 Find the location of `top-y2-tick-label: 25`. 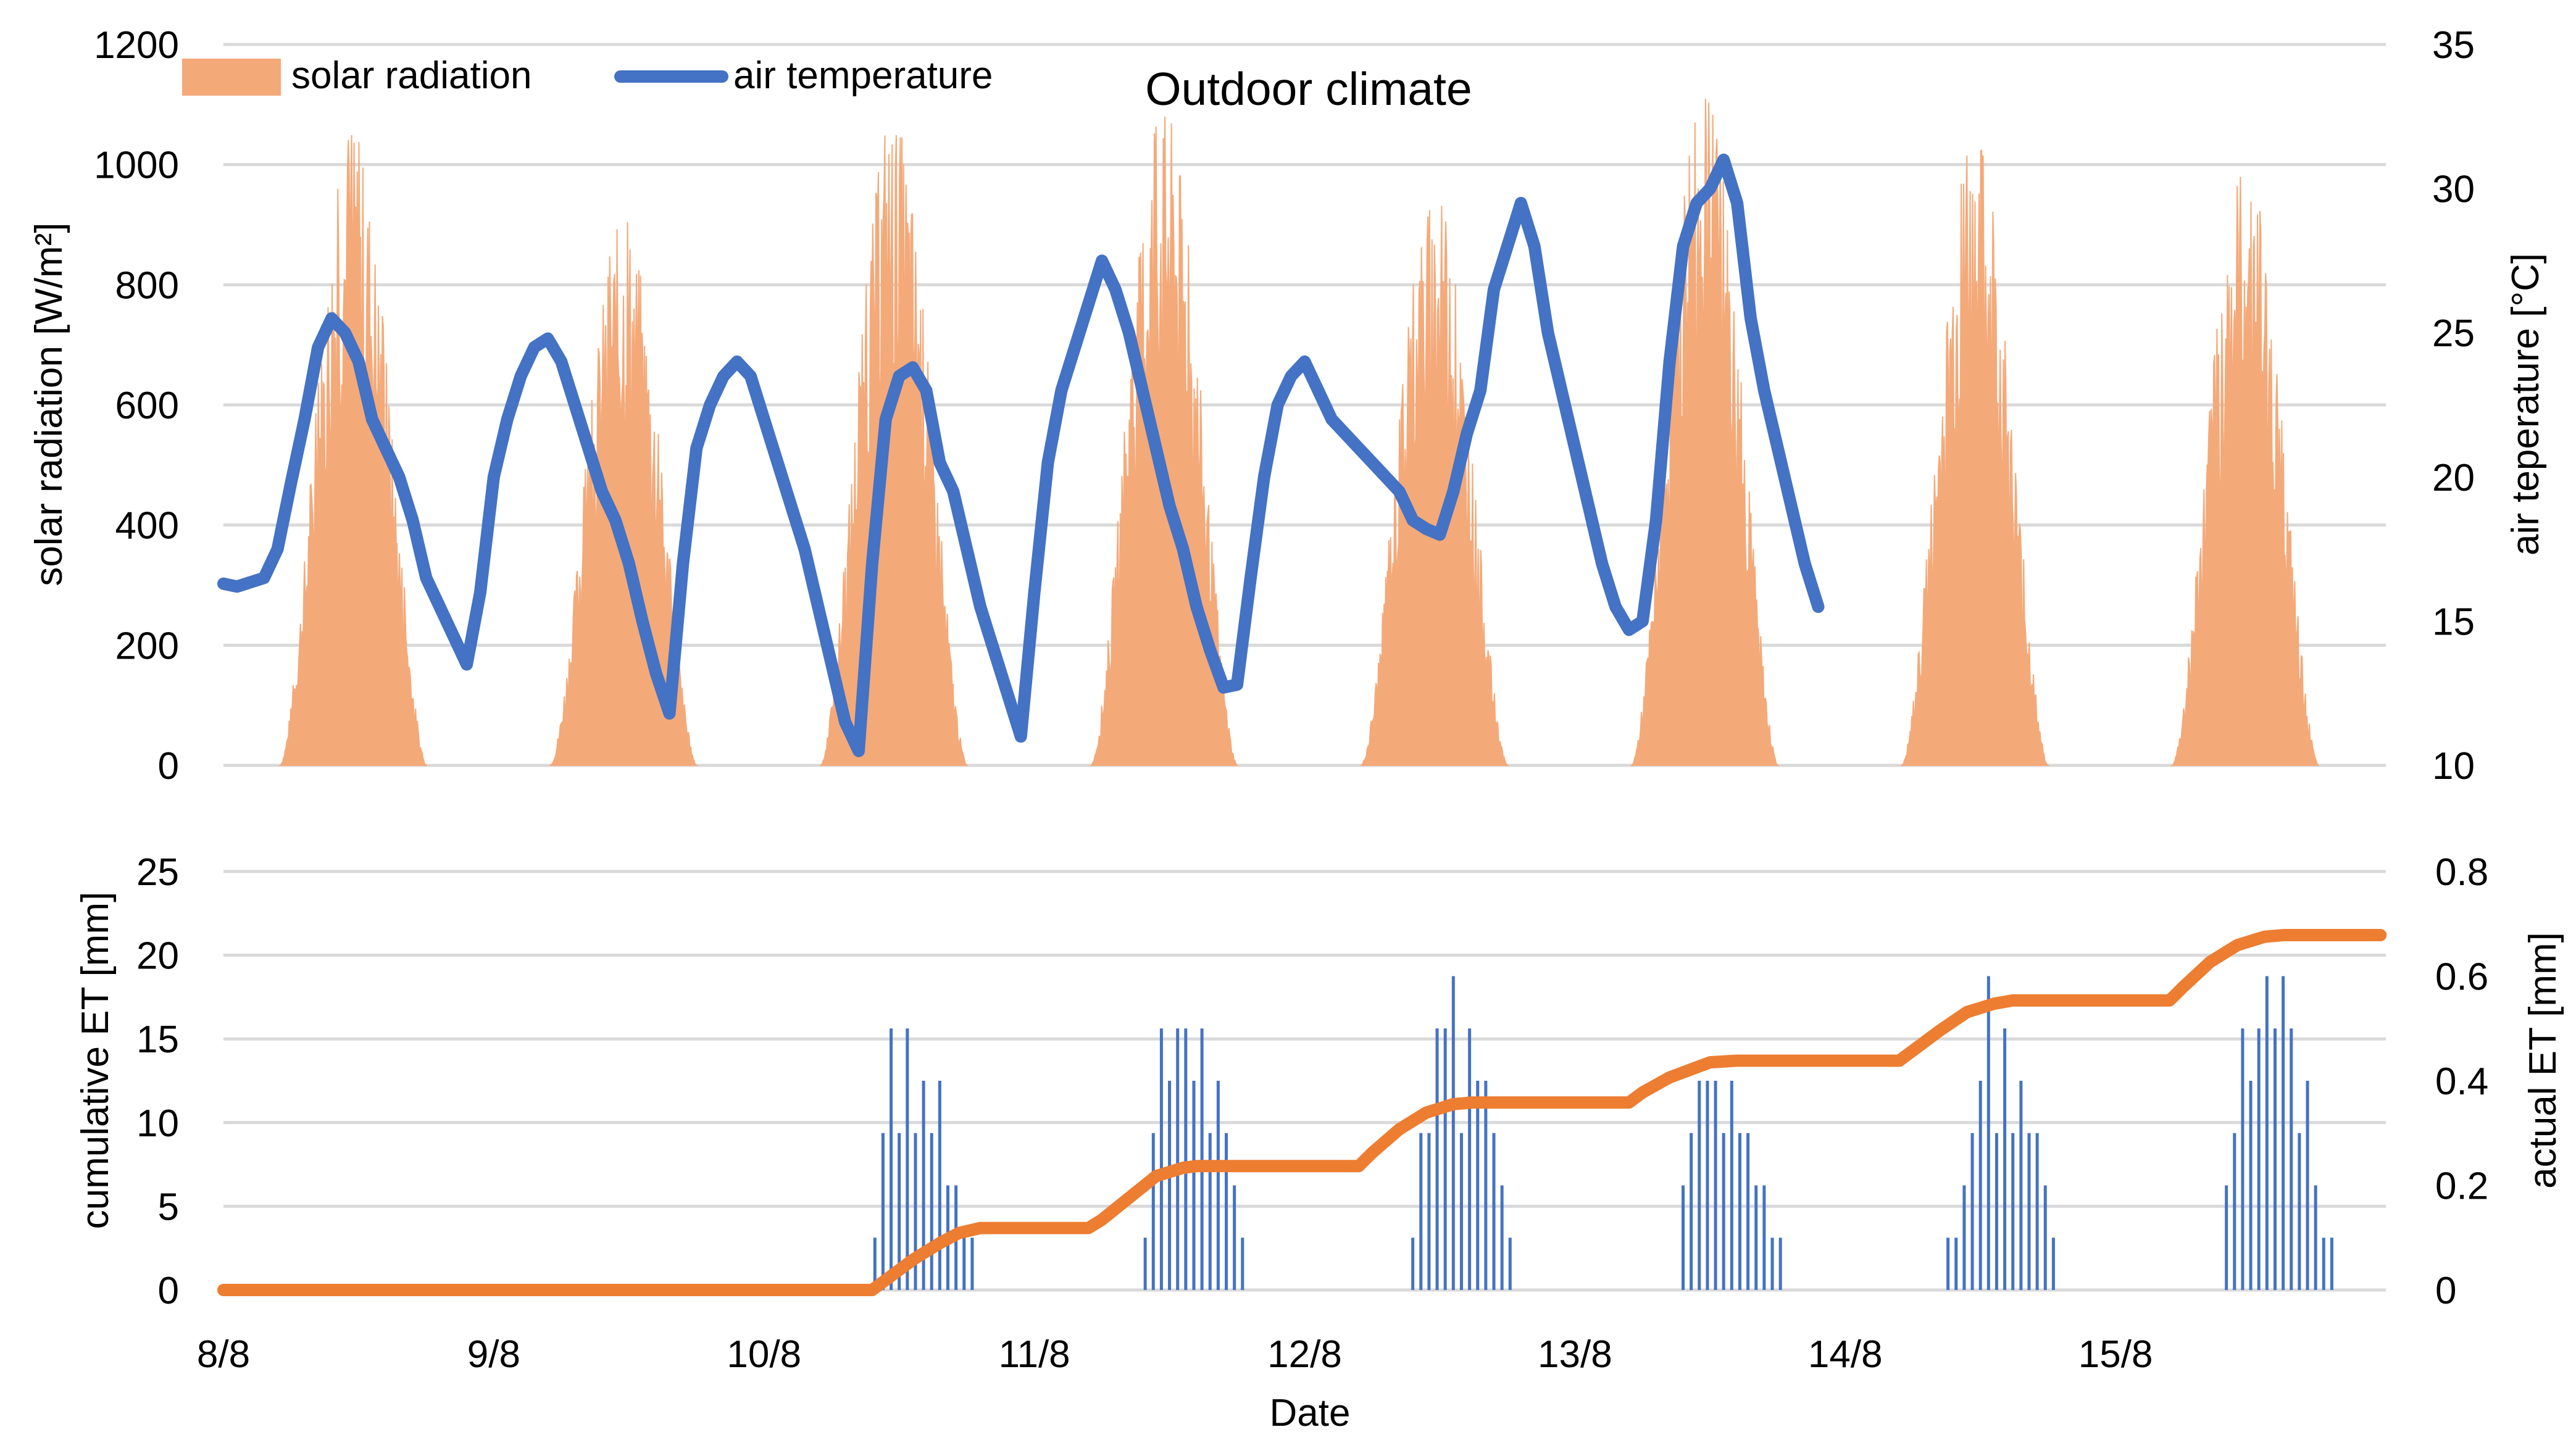

top-y2-tick-label: 25 is located at coordinates (2453, 334).